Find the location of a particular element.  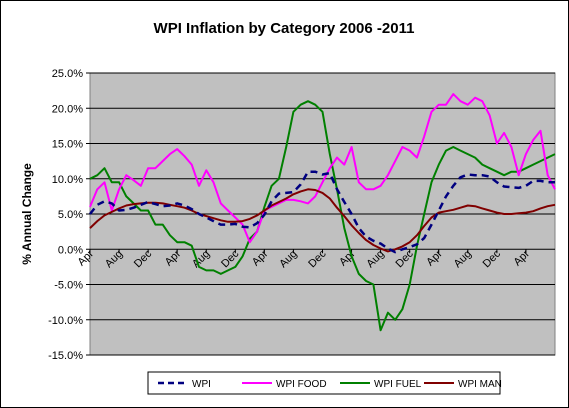

series-line-wpi-man is located at coordinates (322, 220).